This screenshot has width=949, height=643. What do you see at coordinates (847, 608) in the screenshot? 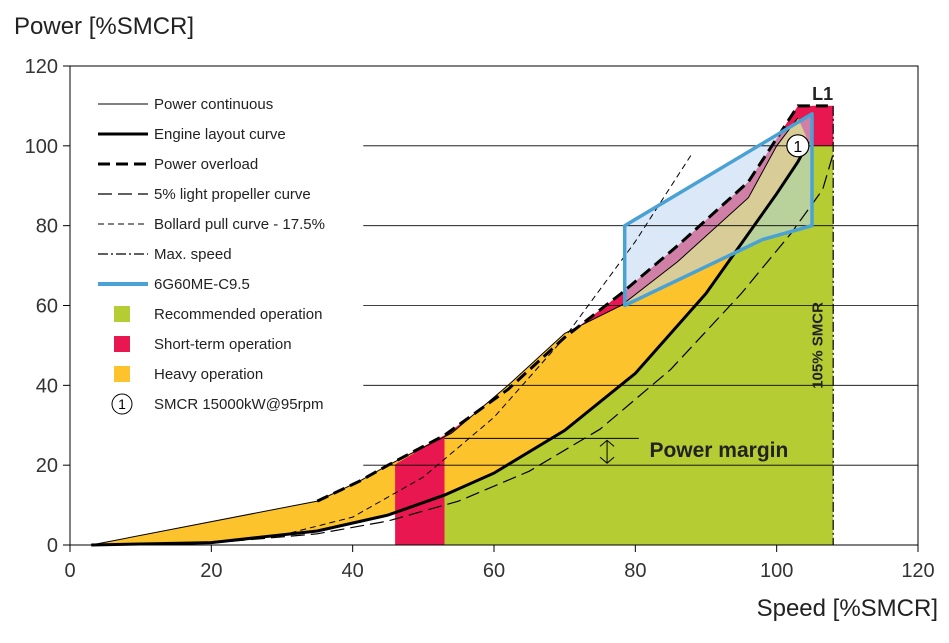
I see `x-axis-title: Speed [%SMCR]` at bounding box center [847, 608].